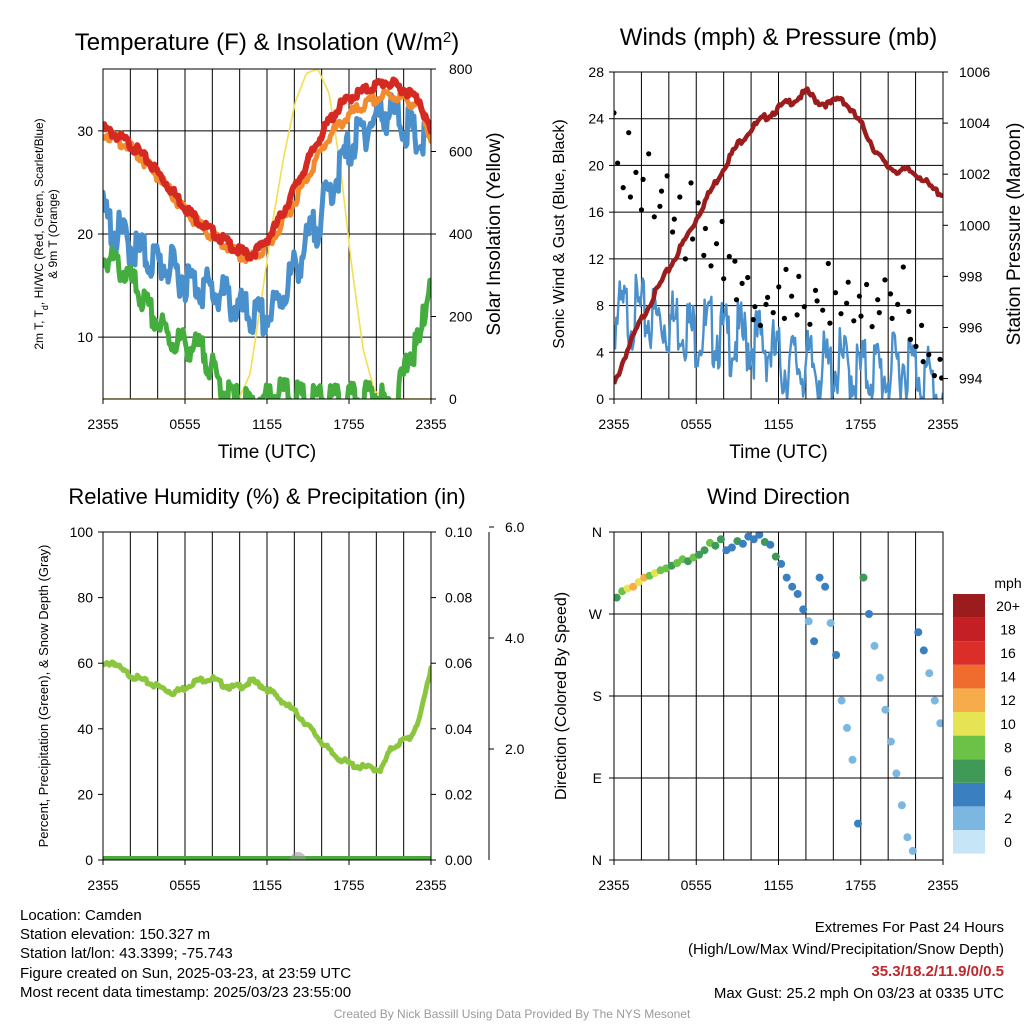 The height and width of the screenshot is (1024, 1024). I want to click on humidity-series-group, so click(267, 759).